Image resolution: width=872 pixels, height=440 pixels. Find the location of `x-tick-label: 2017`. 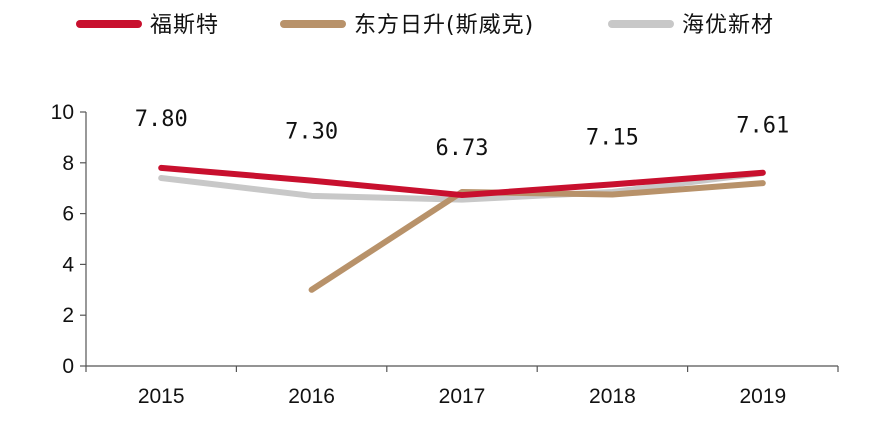

x-tick-label: 2017 is located at coordinates (462, 396).